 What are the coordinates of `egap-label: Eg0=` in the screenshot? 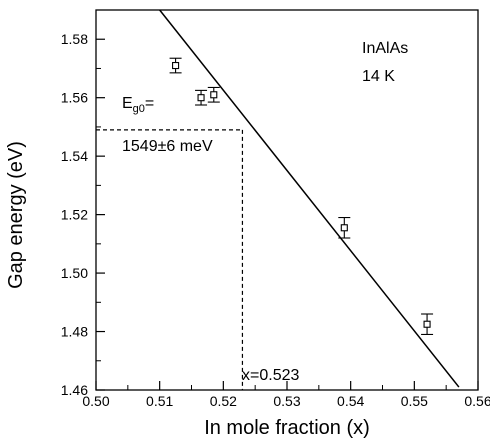 It's located at (138, 105).